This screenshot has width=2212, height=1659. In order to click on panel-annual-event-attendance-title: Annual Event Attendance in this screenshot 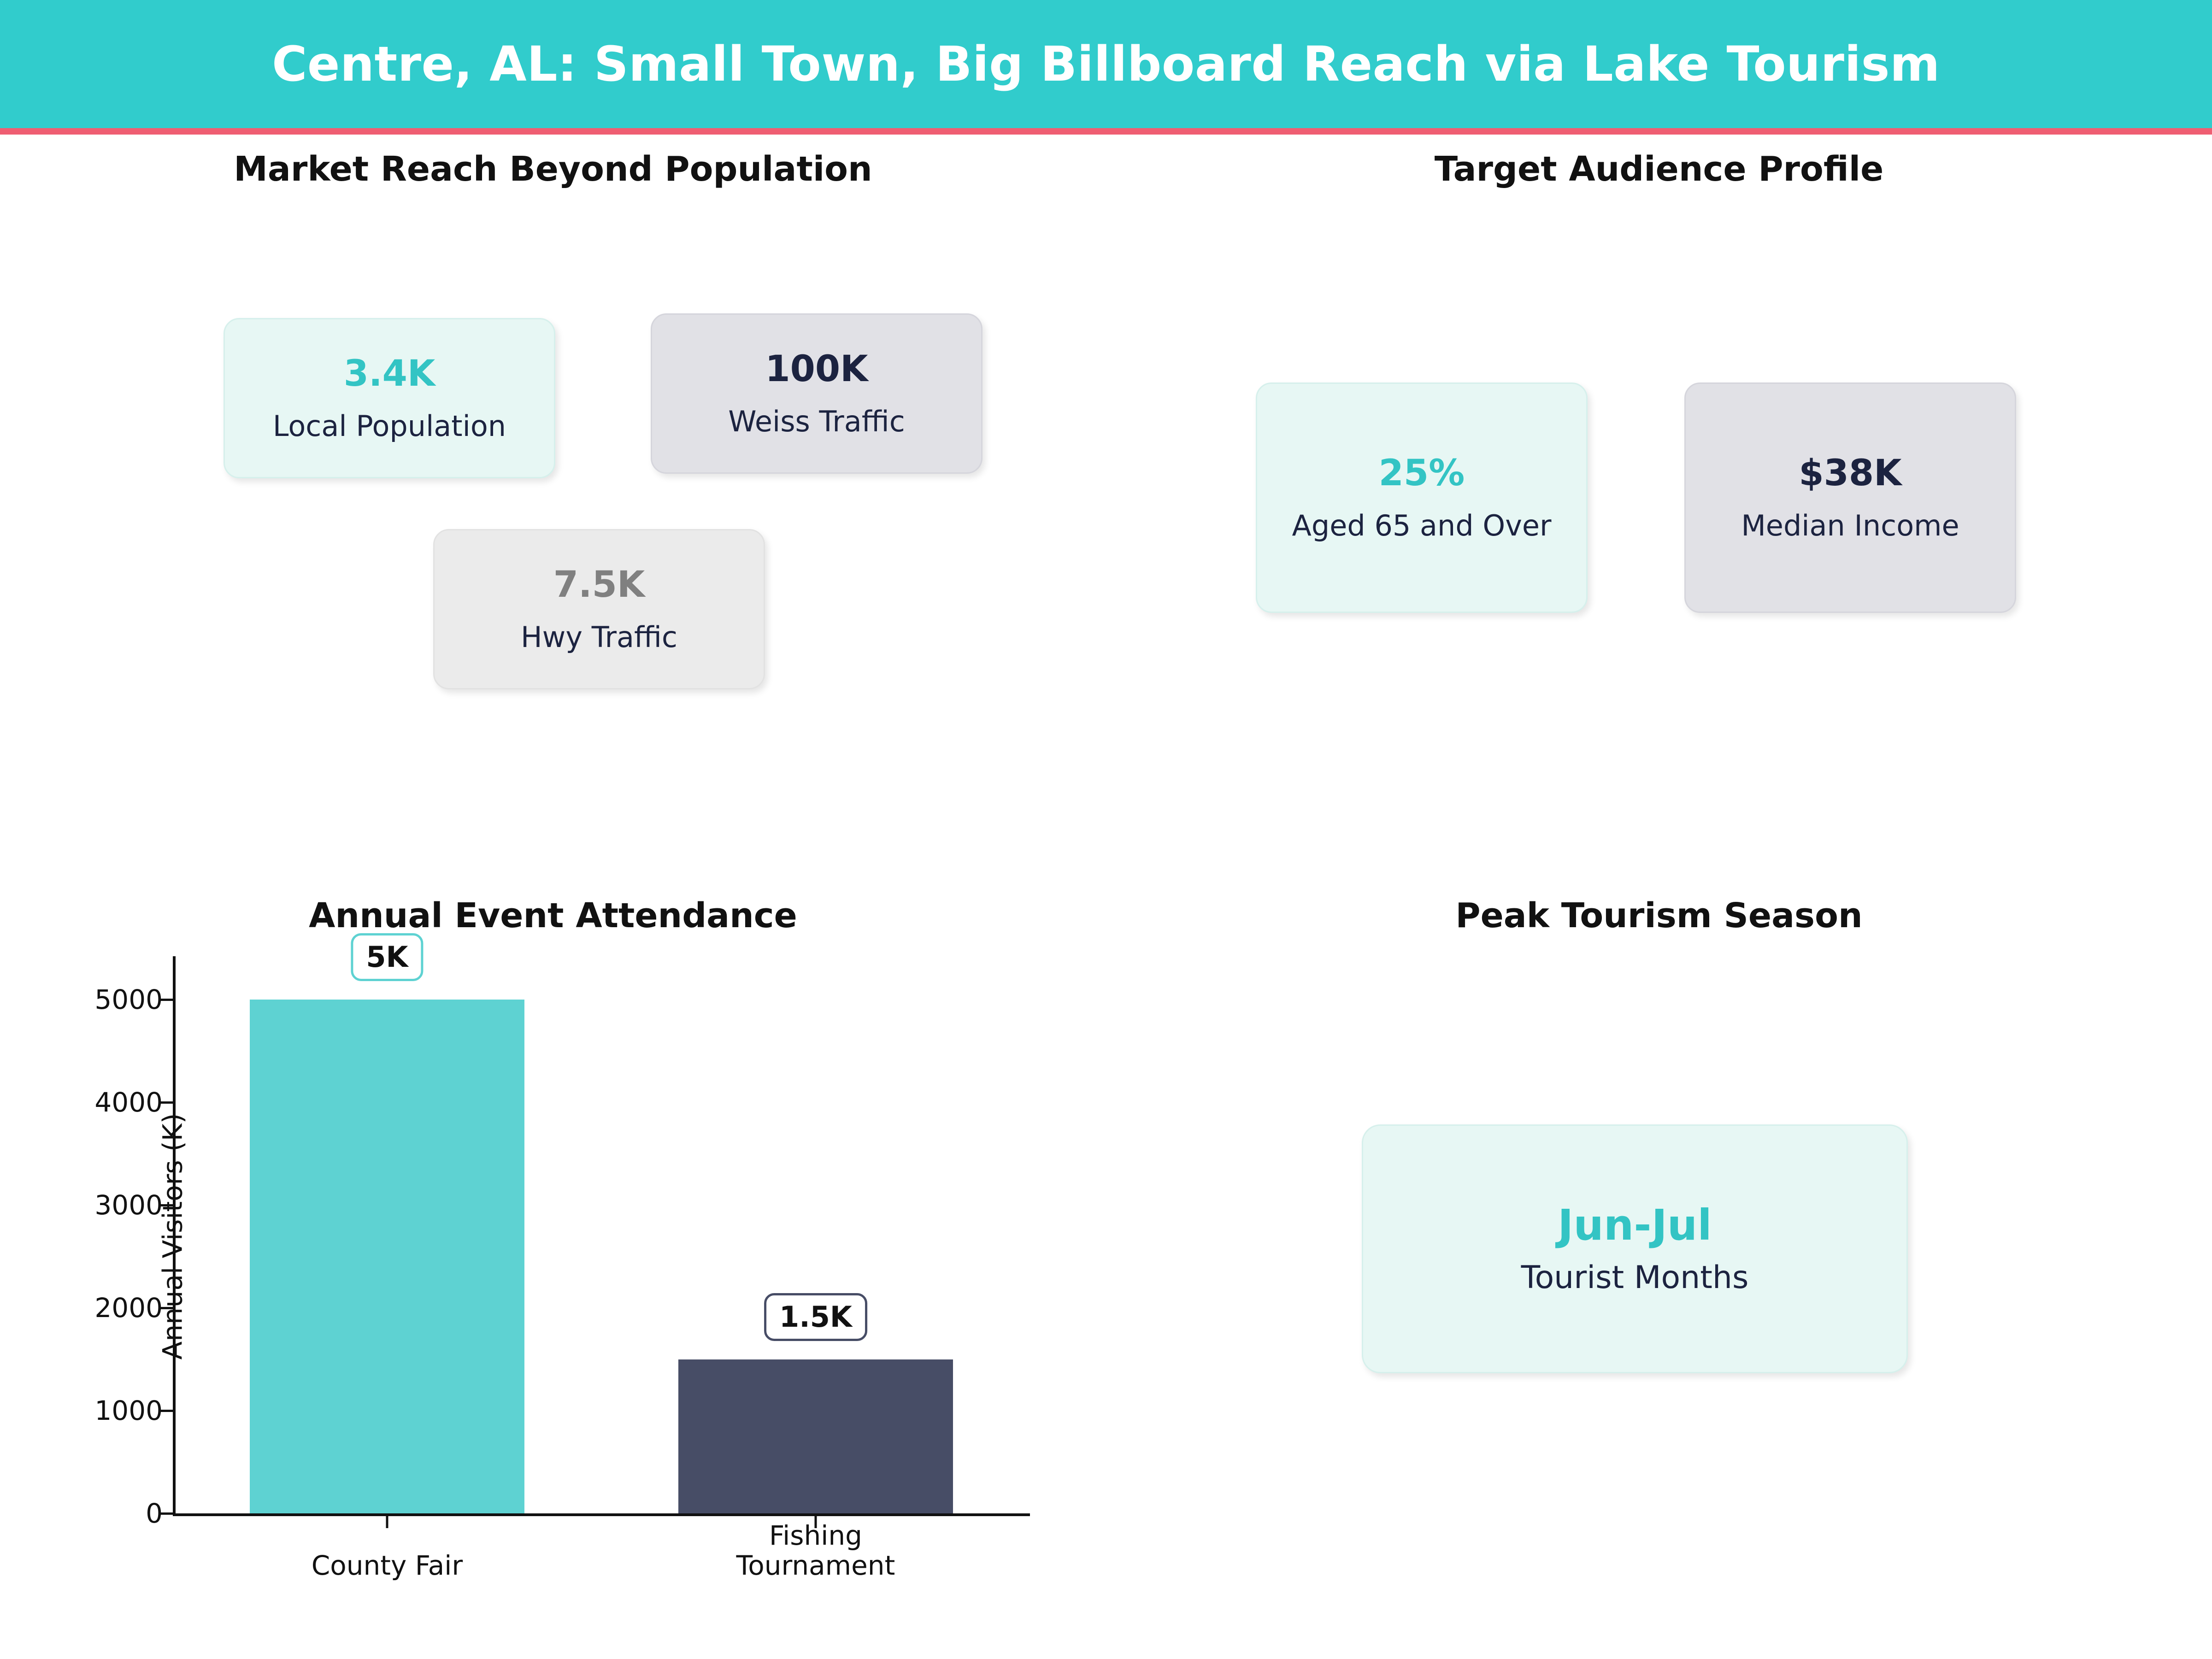, I will do `click(553, 915)`.